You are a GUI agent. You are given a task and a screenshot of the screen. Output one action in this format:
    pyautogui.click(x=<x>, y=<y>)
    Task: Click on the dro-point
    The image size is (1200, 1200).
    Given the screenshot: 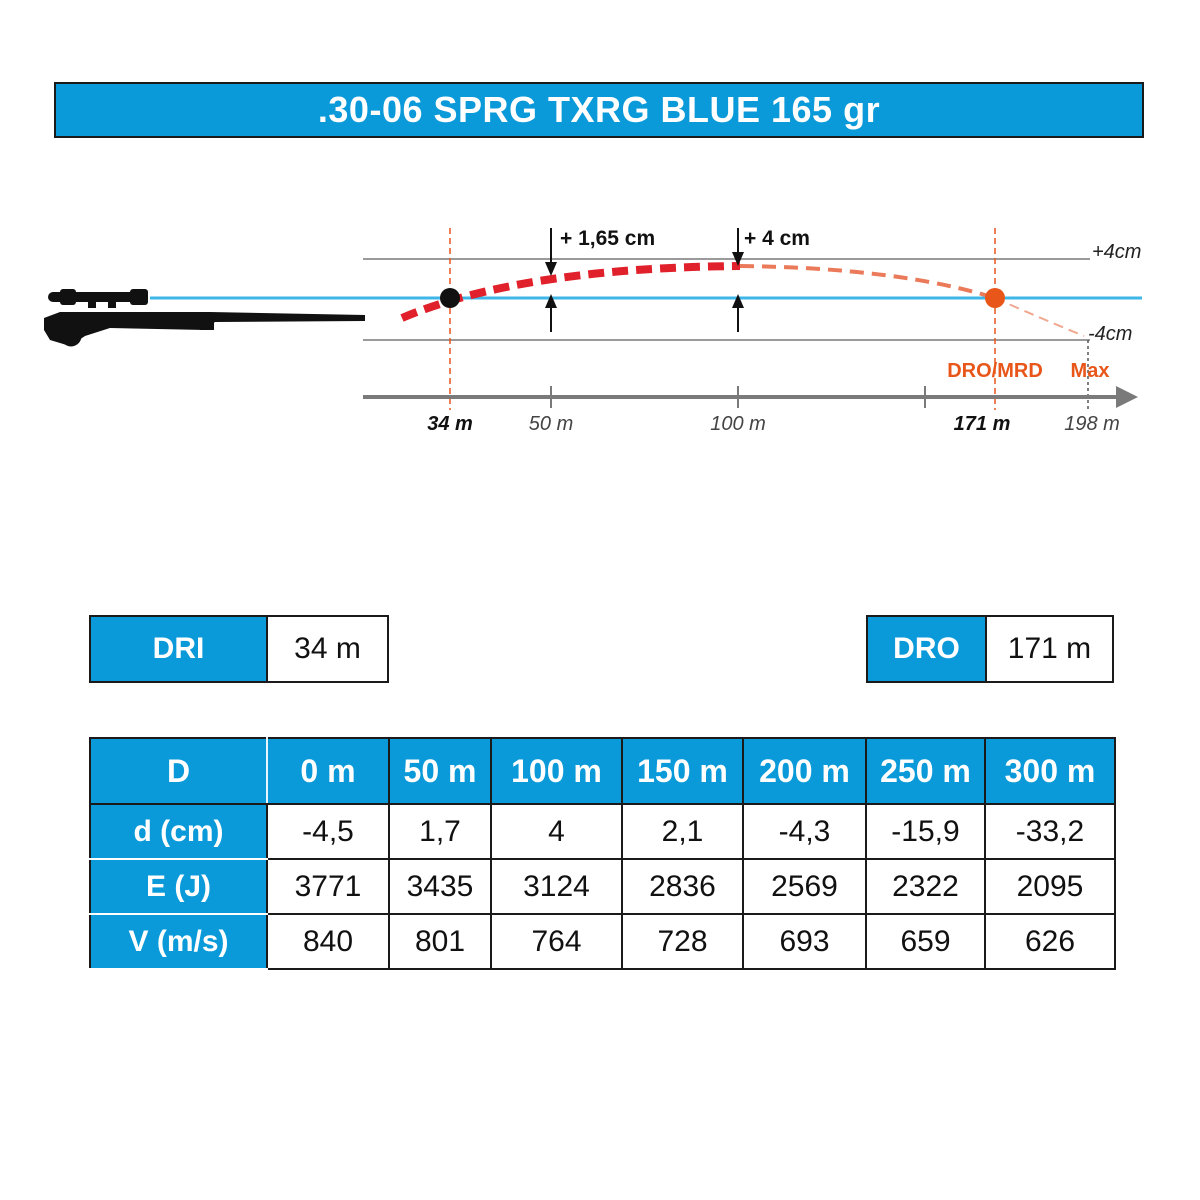 What is the action you would take?
    pyautogui.click(x=995, y=298)
    